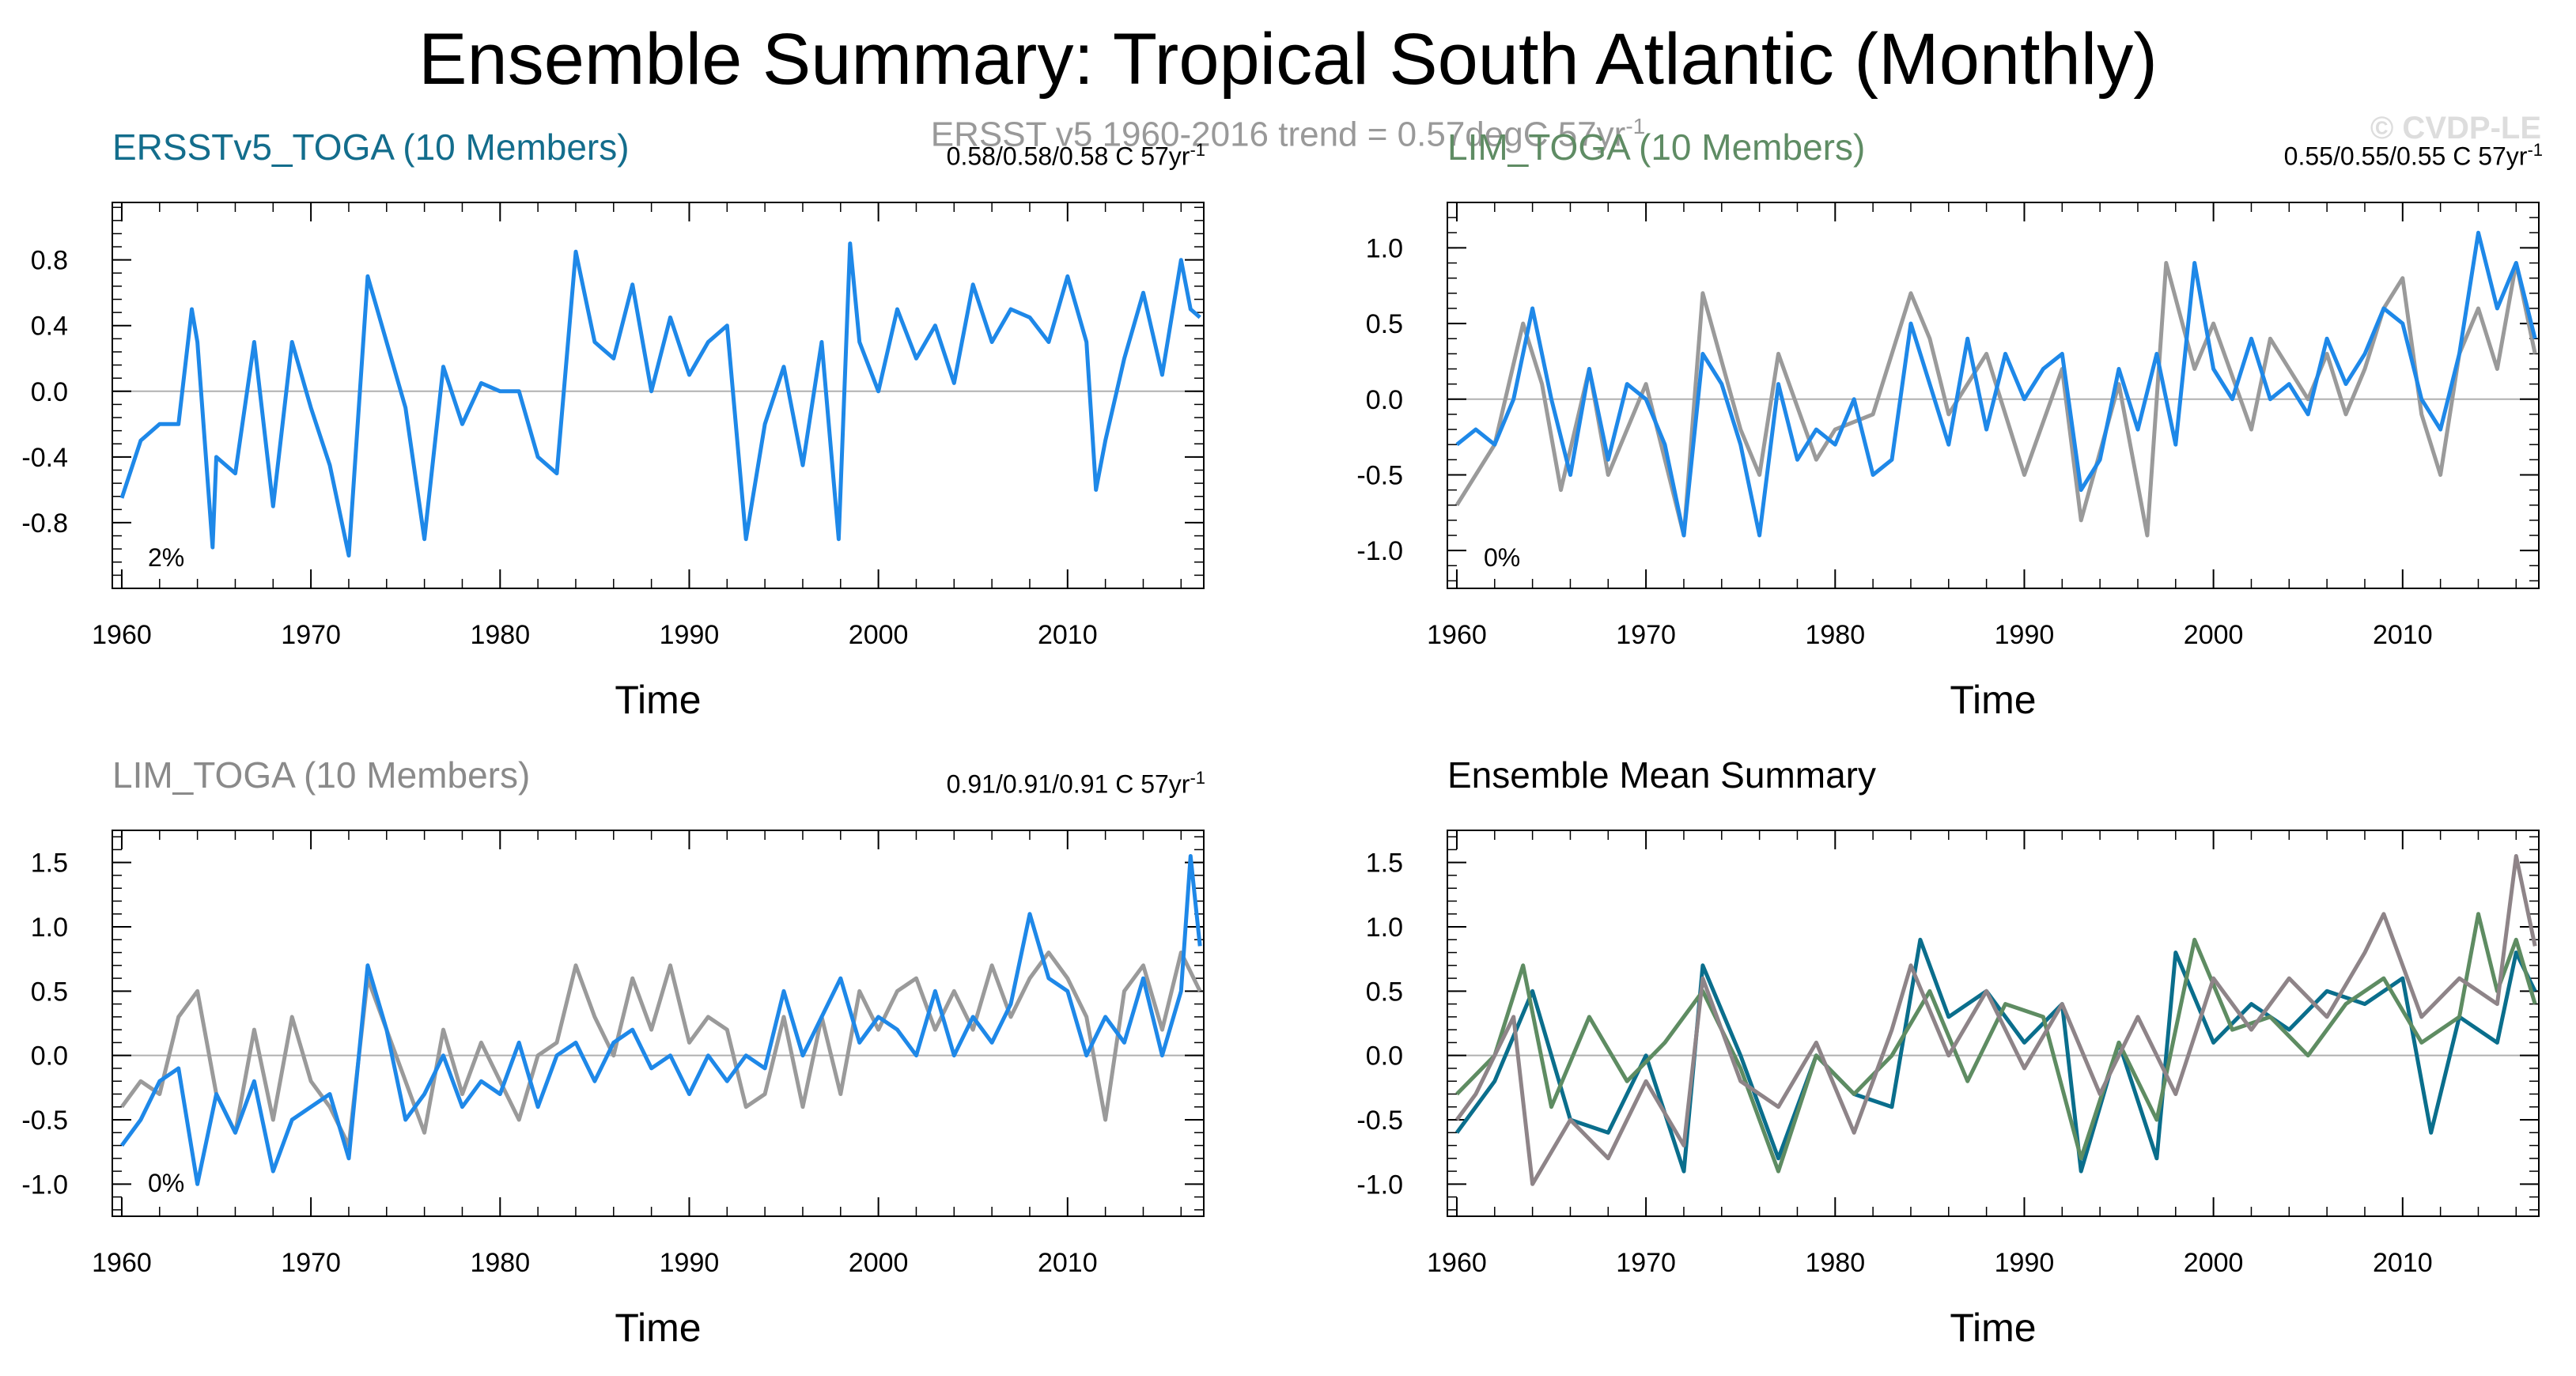 The height and width of the screenshot is (1376, 2576). What do you see at coordinates (1502, 557) in the screenshot?
I see `panel-2-percent: 0%` at bounding box center [1502, 557].